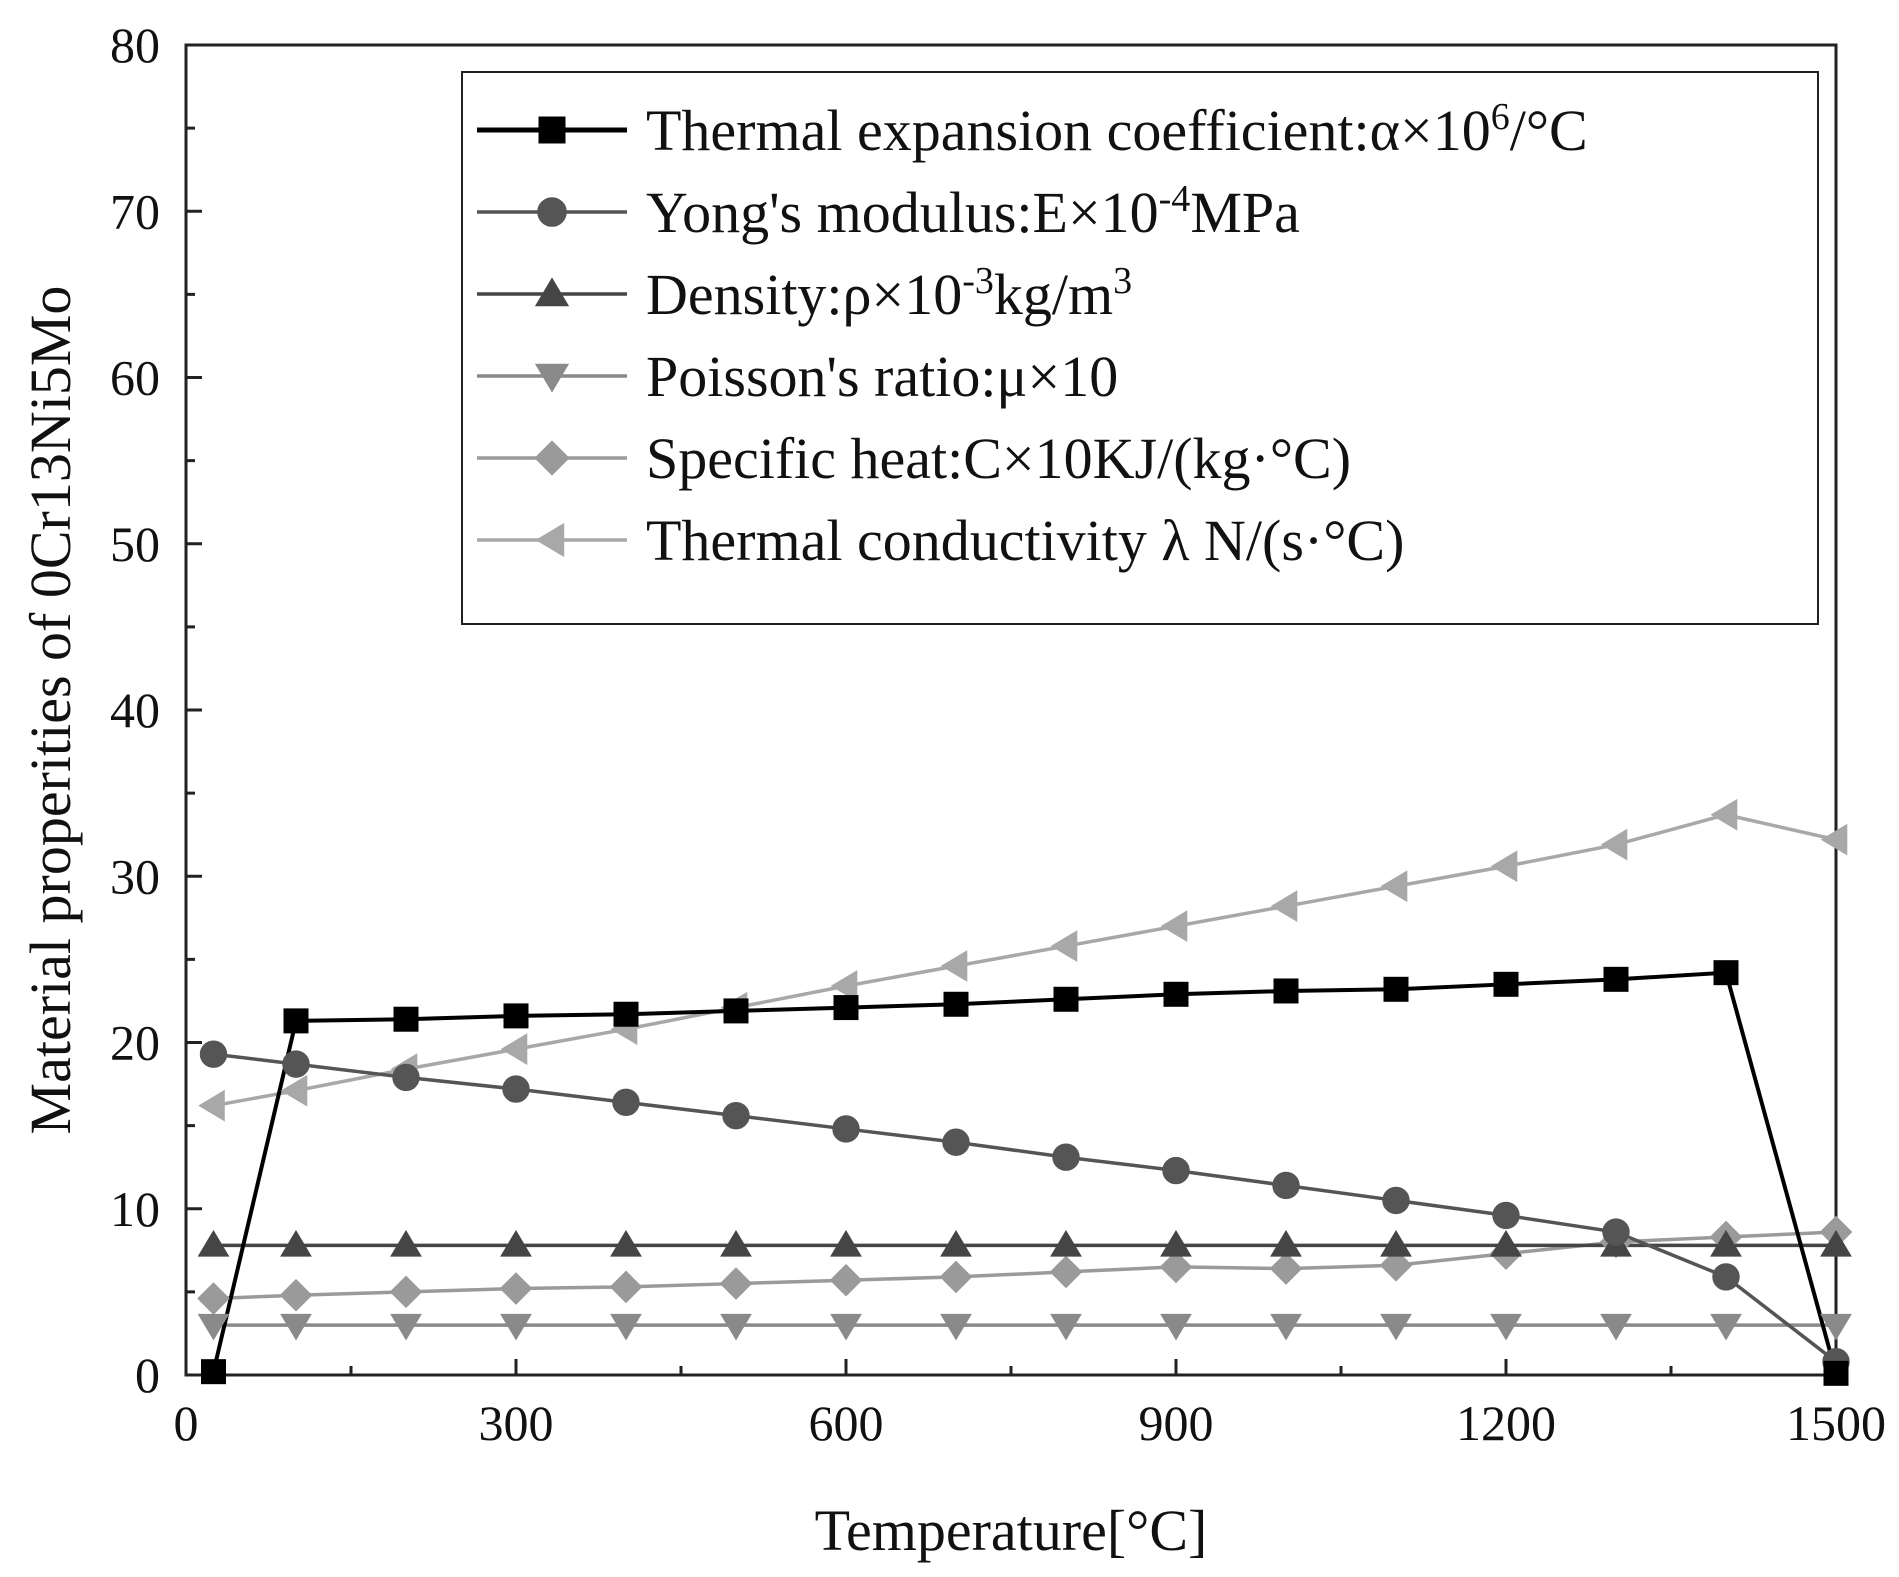  I want to click on legend-label-4: Specific heat:C×10KJ/(kg·°C), so click(998, 458).